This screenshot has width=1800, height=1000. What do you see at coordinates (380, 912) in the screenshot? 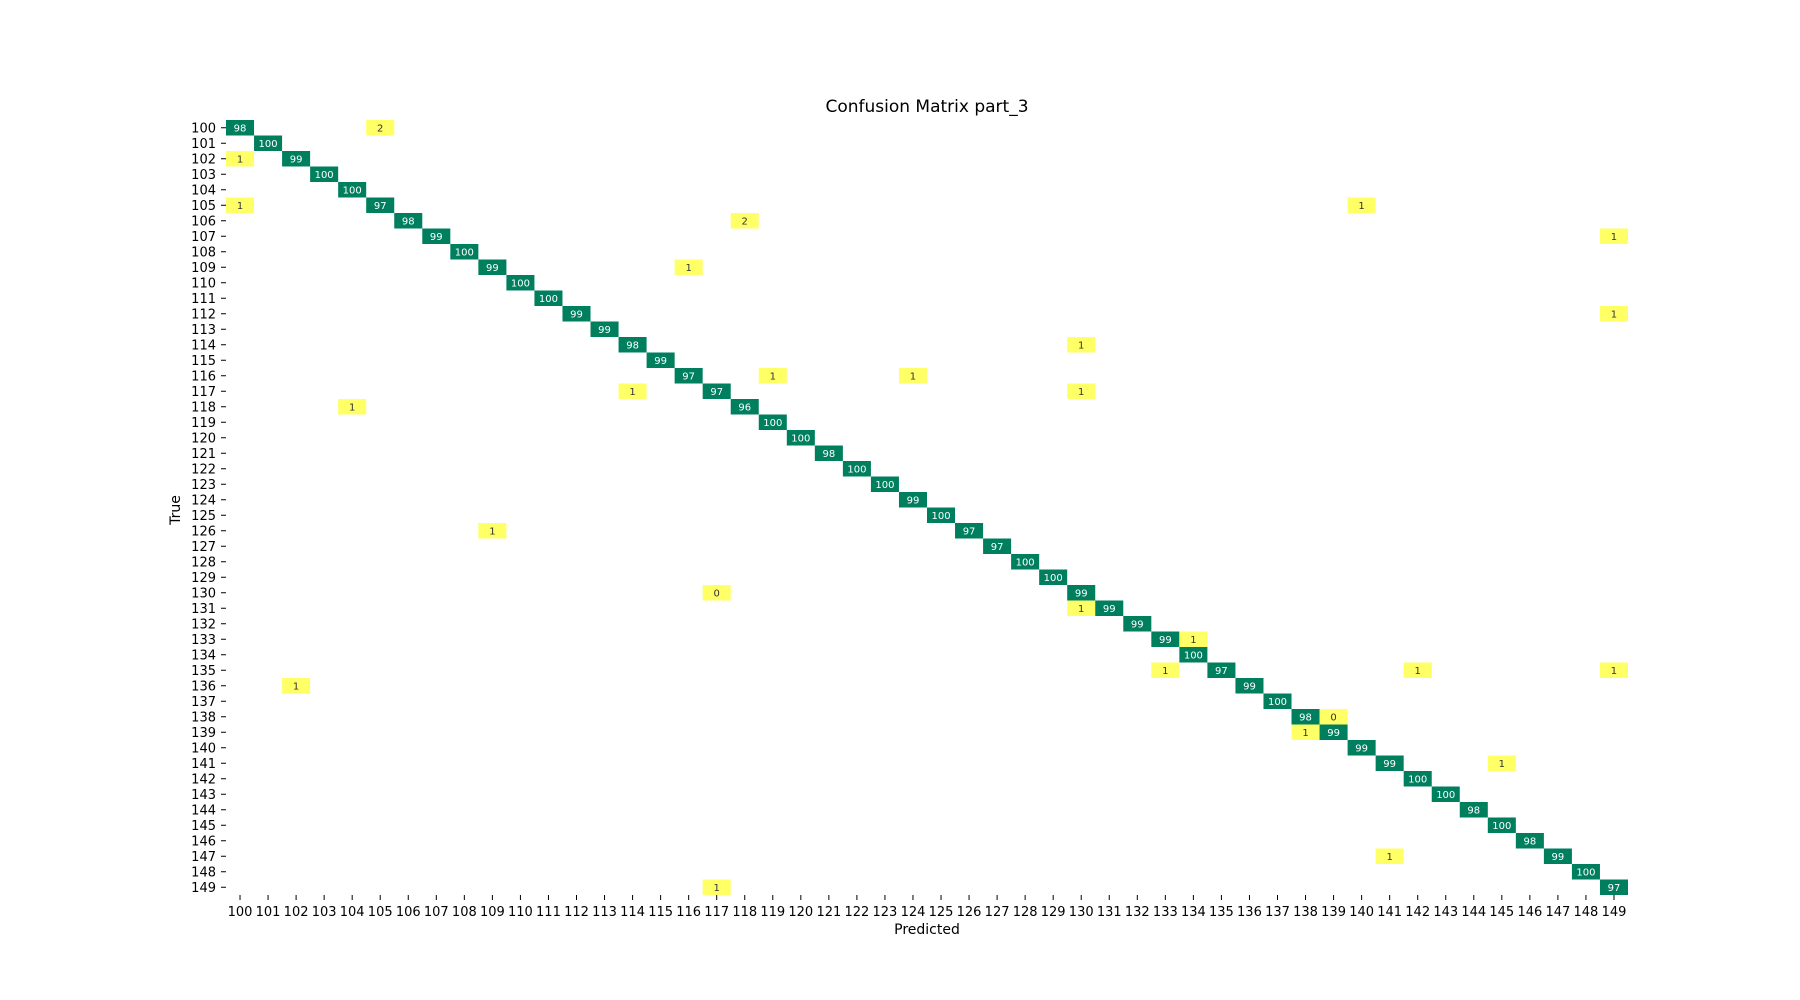
I see `x-tick-label: 105` at bounding box center [380, 912].